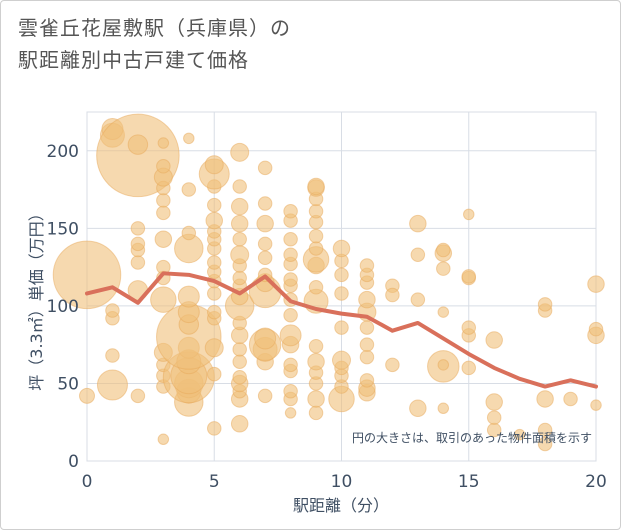 This screenshot has width=621, height=530. Describe the element at coordinates (154, 28) in the screenshot. I see `chart-title-line-1: 雲雀丘花屋敷駅（兵庫県）の` at that location.